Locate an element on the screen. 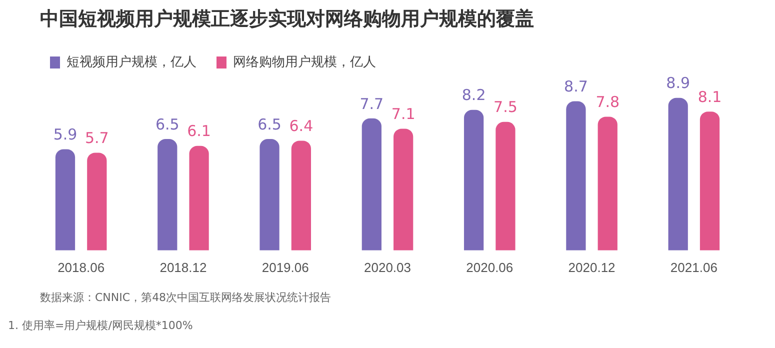 The image size is (775, 348). legend-label: 短视频用户规模，亿人 is located at coordinates (131, 62).